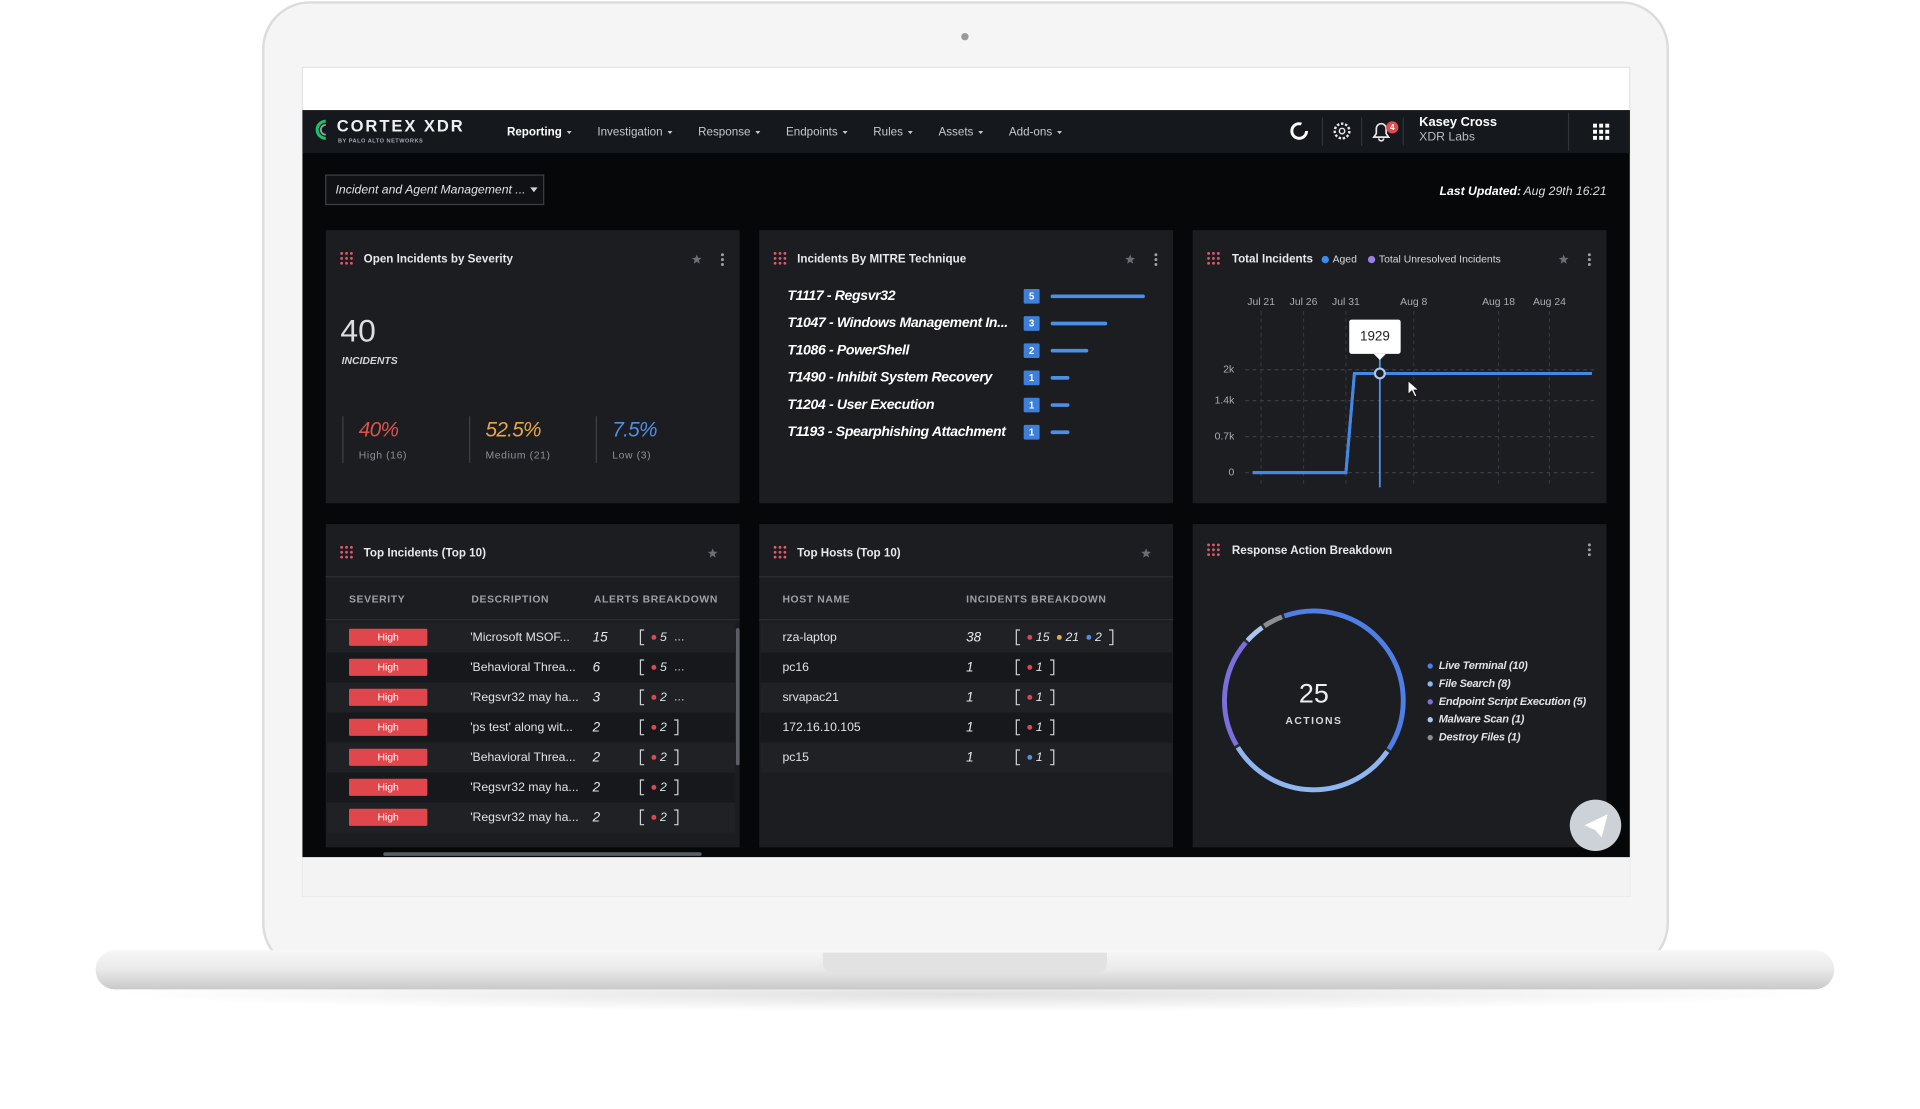  What do you see at coordinates (1032, 378) in the screenshot?
I see `count-badge-label: 1` at bounding box center [1032, 378].